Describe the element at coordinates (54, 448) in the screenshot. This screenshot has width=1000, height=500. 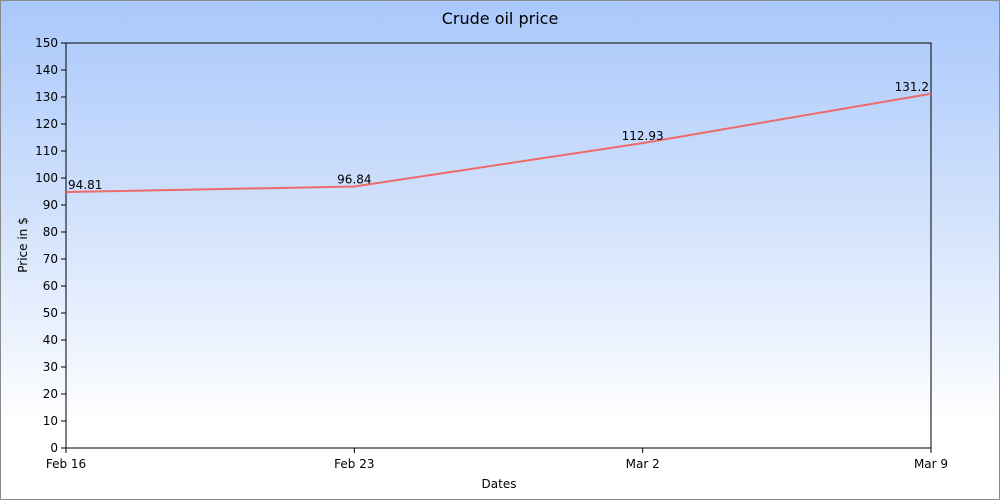
I see `y-tick-label: 0` at that location.